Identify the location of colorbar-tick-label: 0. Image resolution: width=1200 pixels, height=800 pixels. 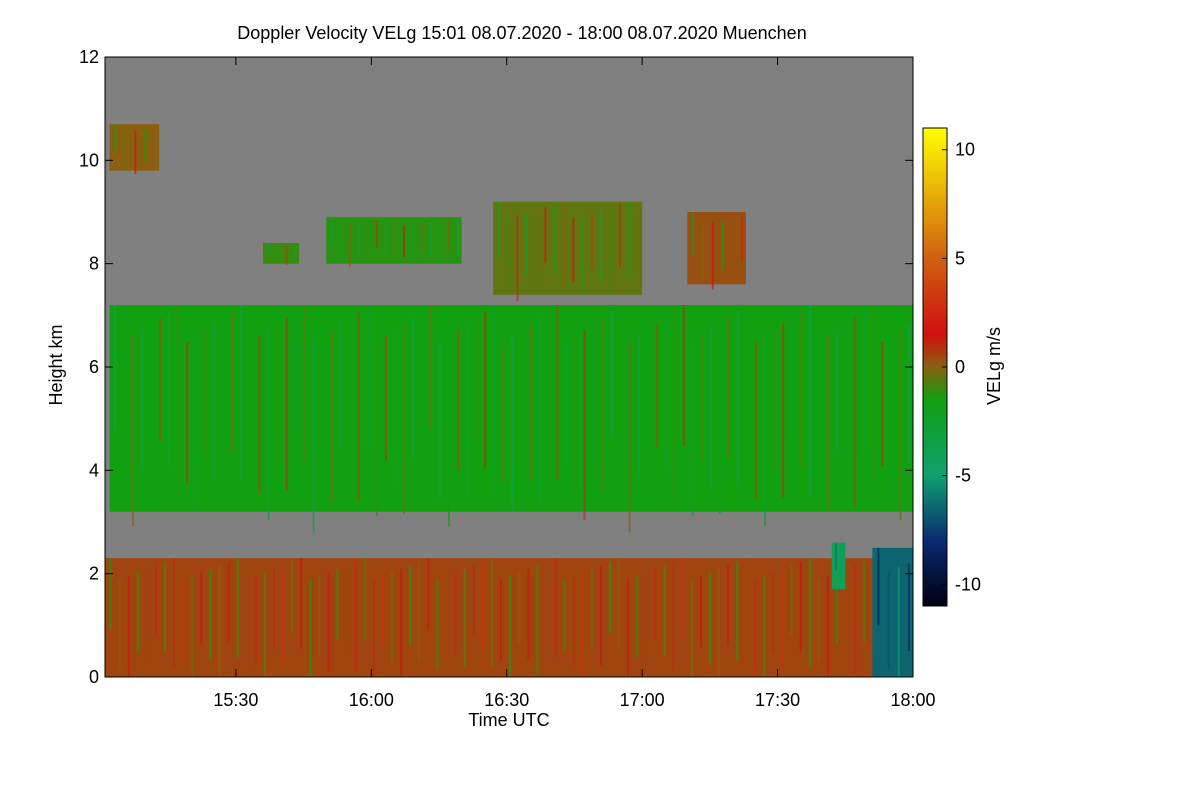
(960, 367).